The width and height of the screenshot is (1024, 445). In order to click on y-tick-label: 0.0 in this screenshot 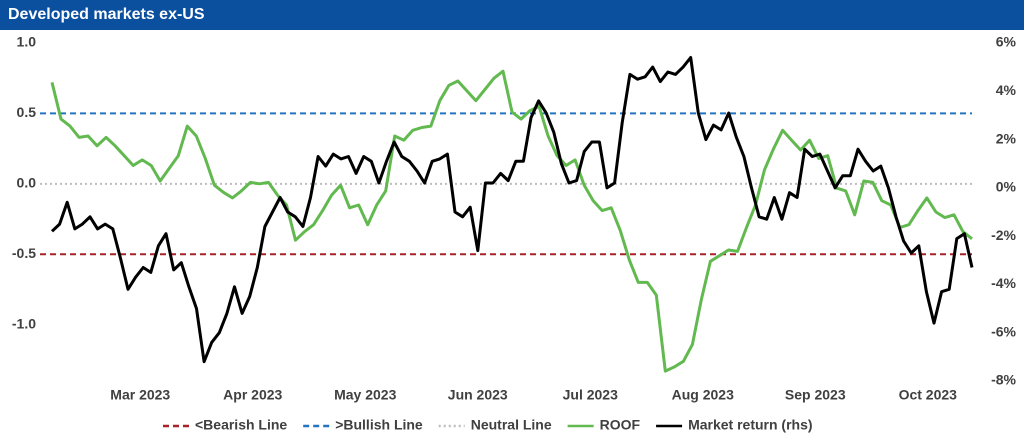, I will do `click(27, 183)`.